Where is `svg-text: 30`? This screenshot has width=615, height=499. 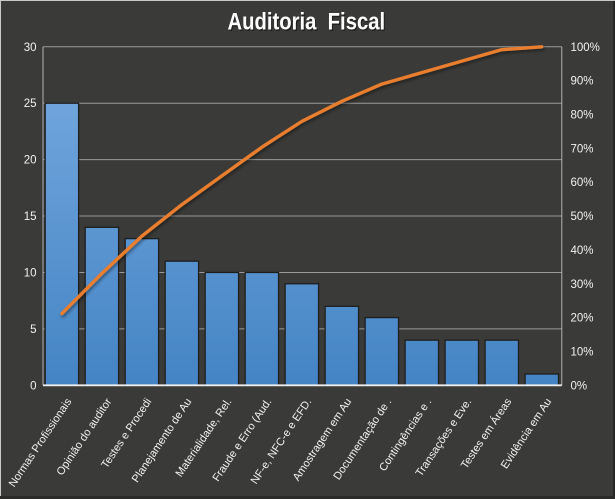 svg-text: 30 is located at coordinates (30, 48).